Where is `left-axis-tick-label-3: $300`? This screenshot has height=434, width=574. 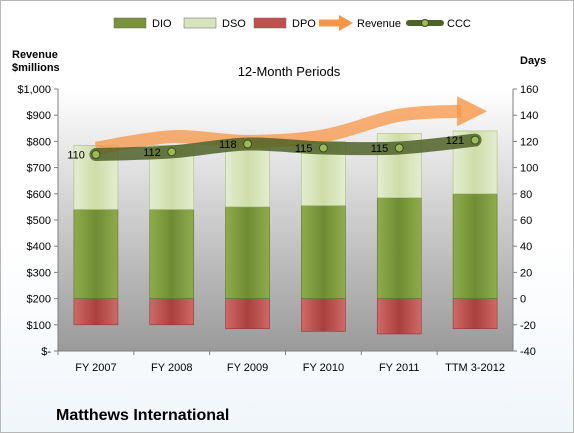
left-axis-tick-label-3: $300 is located at coordinates (39, 273).